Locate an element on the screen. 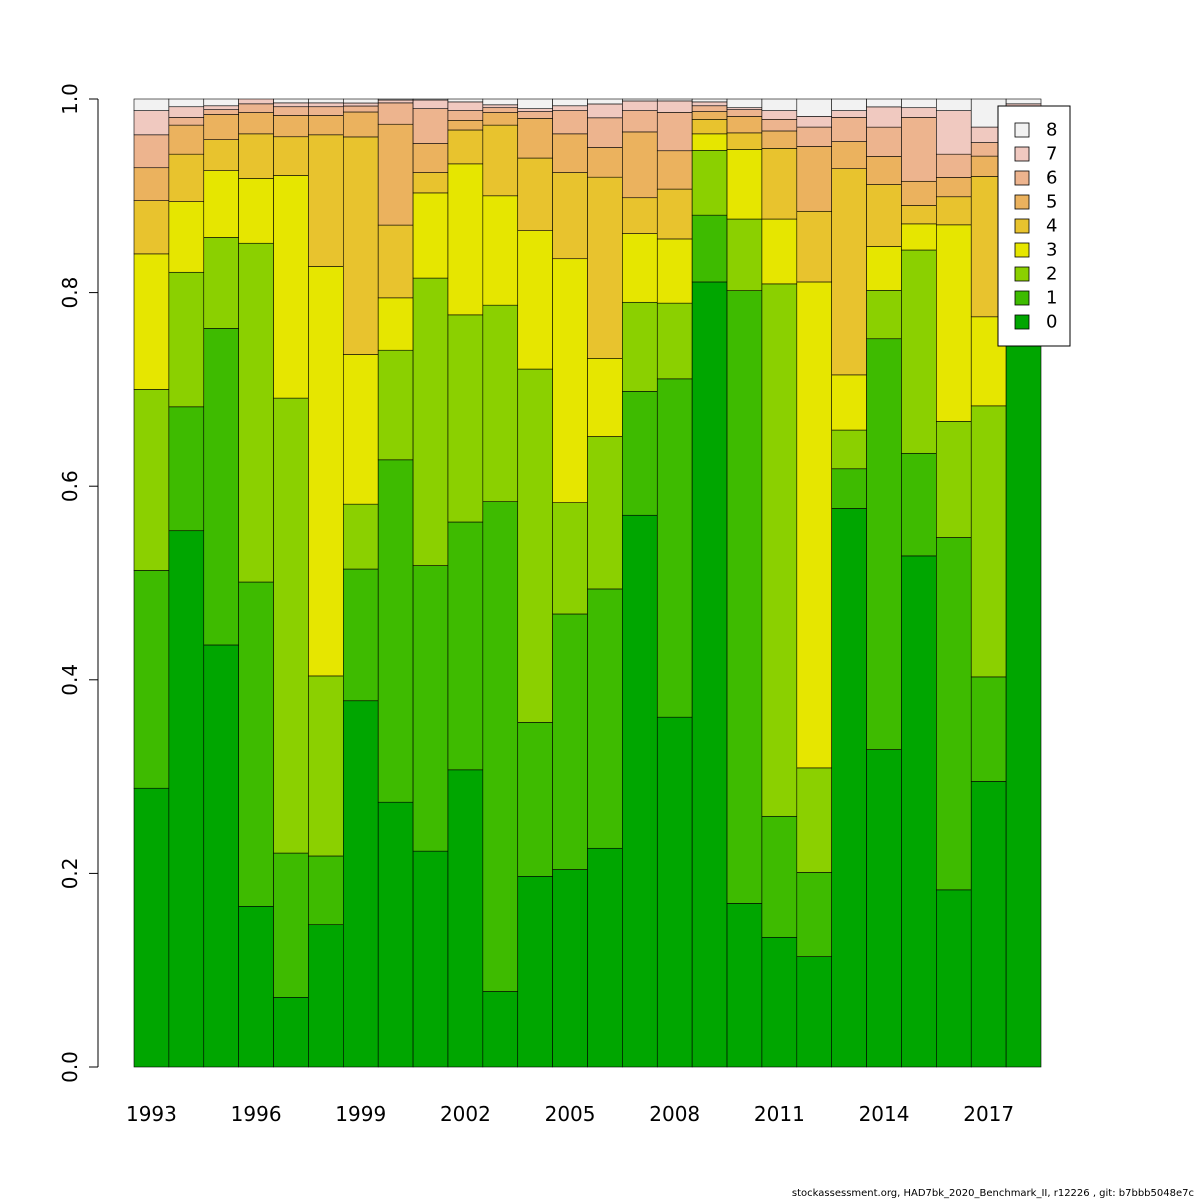 This screenshot has height=1200, width=1200. x-tick-label-2002: 2002 is located at coordinates (465, 1114).